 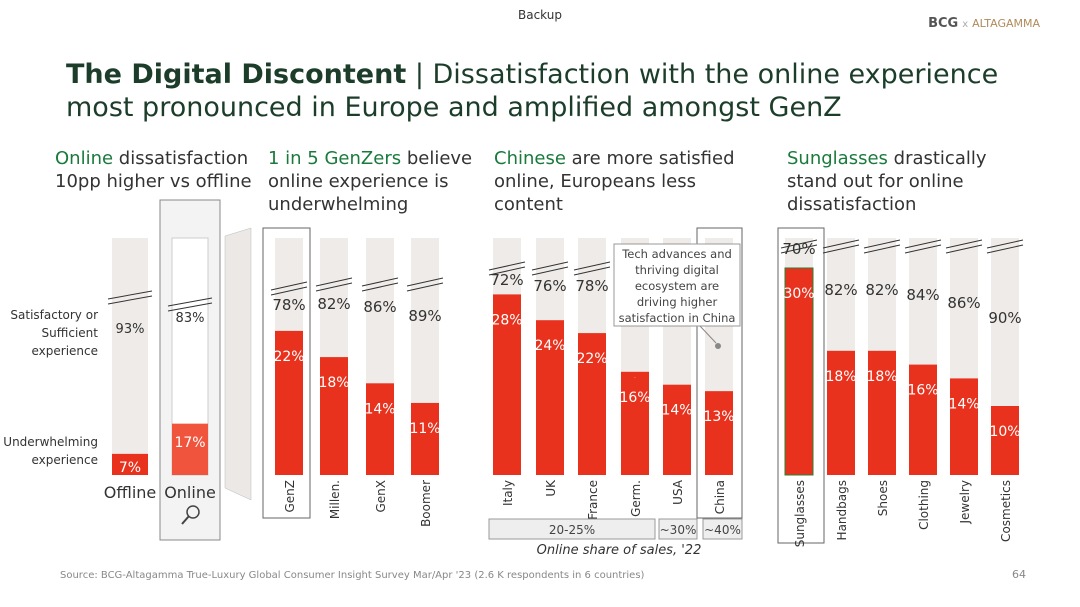 I want to click on category-label: Offline, so click(x=130, y=492).